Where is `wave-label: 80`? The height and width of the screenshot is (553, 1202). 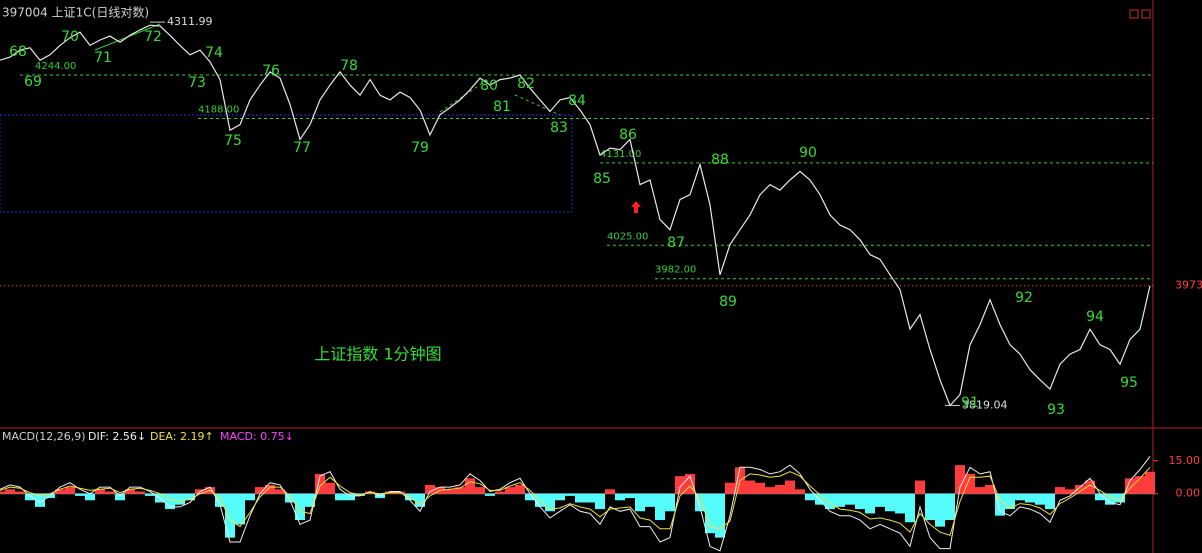
wave-label: 80 is located at coordinates (489, 86).